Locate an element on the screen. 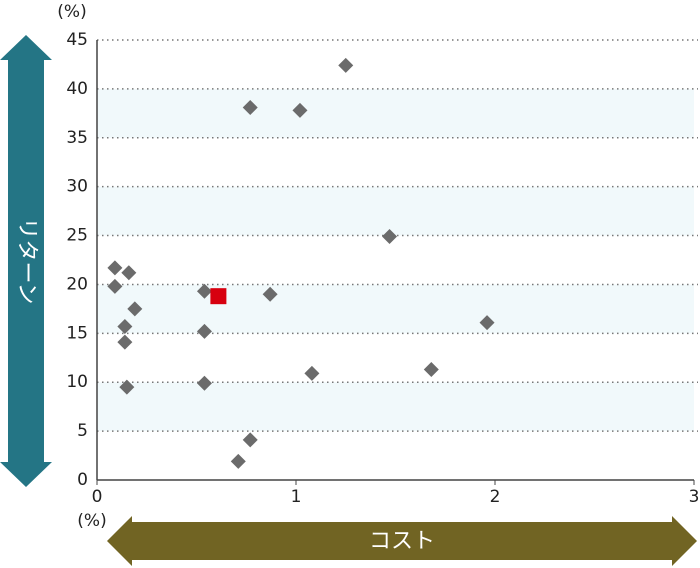  x-axis-label: コスト is located at coordinates (402, 541).